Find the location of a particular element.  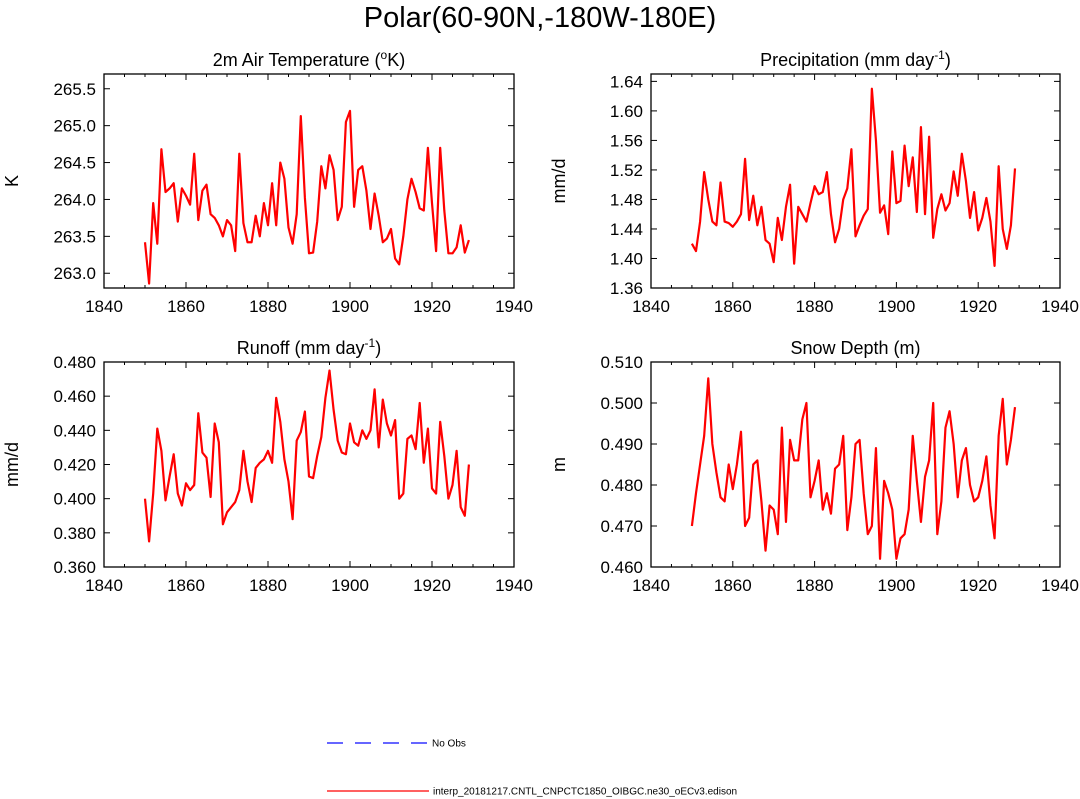

y-tick-label: 263.5 is located at coordinates (74, 236).